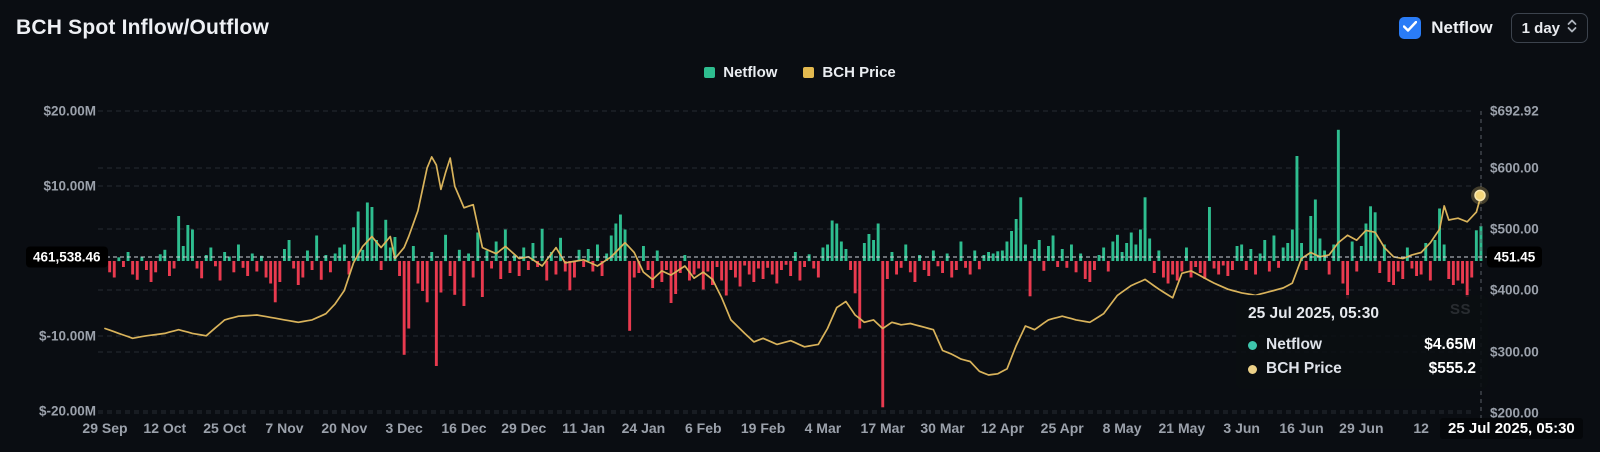 This screenshot has height=452, width=1600. Describe the element at coordinates (1313, 313) in the screenshot. I see `tooltip-date: 25 Jul 2025, 05:30` at that location.